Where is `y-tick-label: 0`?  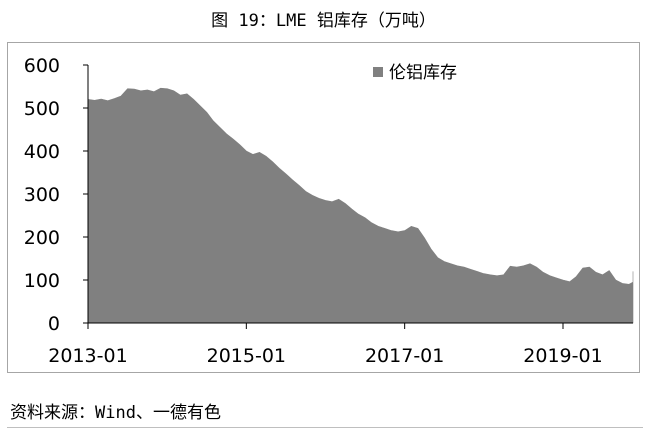
y-tick-label: 0 is located at coordinates (54, 324).